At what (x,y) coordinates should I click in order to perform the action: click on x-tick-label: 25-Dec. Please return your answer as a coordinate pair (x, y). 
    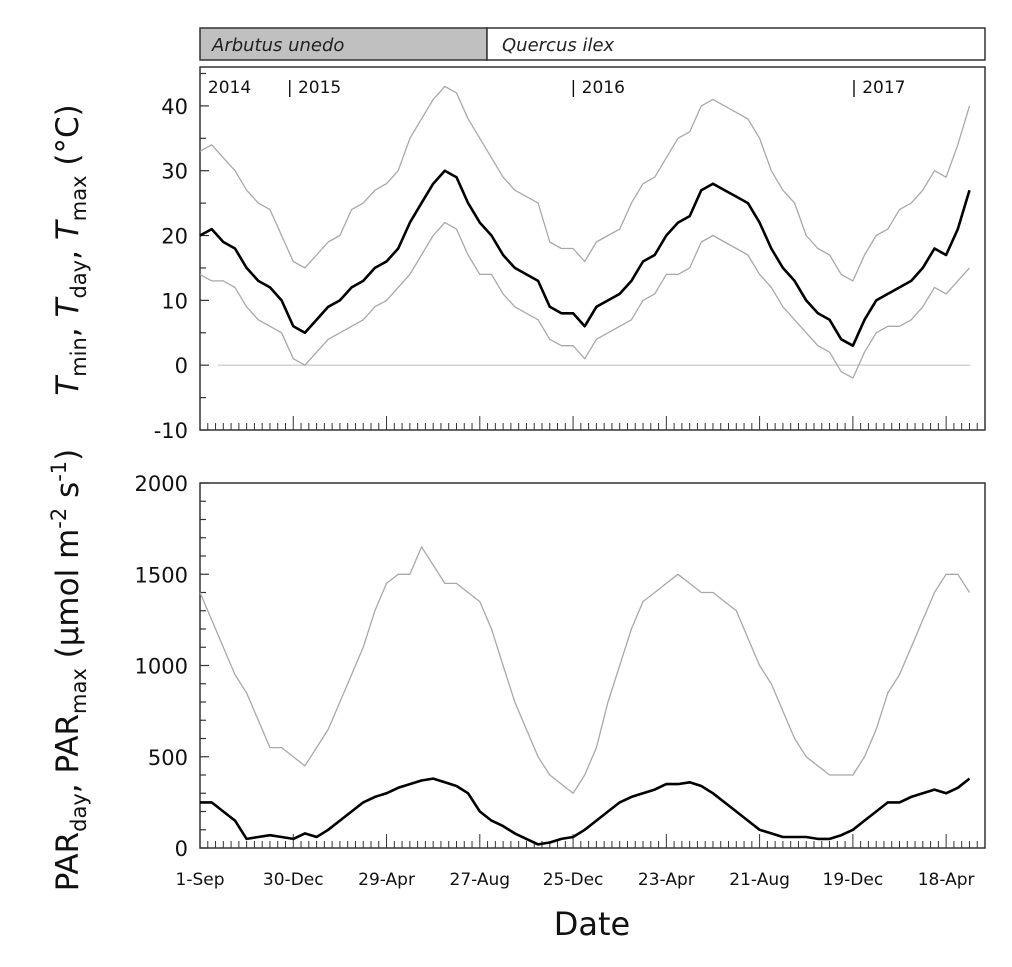
    Looking at the image, I should click on (573, 880).